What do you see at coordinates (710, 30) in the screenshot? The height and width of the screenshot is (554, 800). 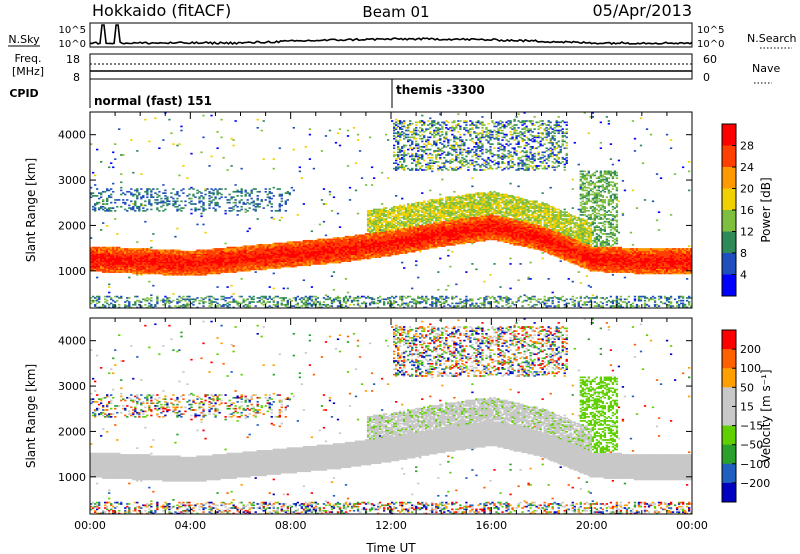 I see `nsearch-tick-top: 10^5` at bounding box center [710, 30].